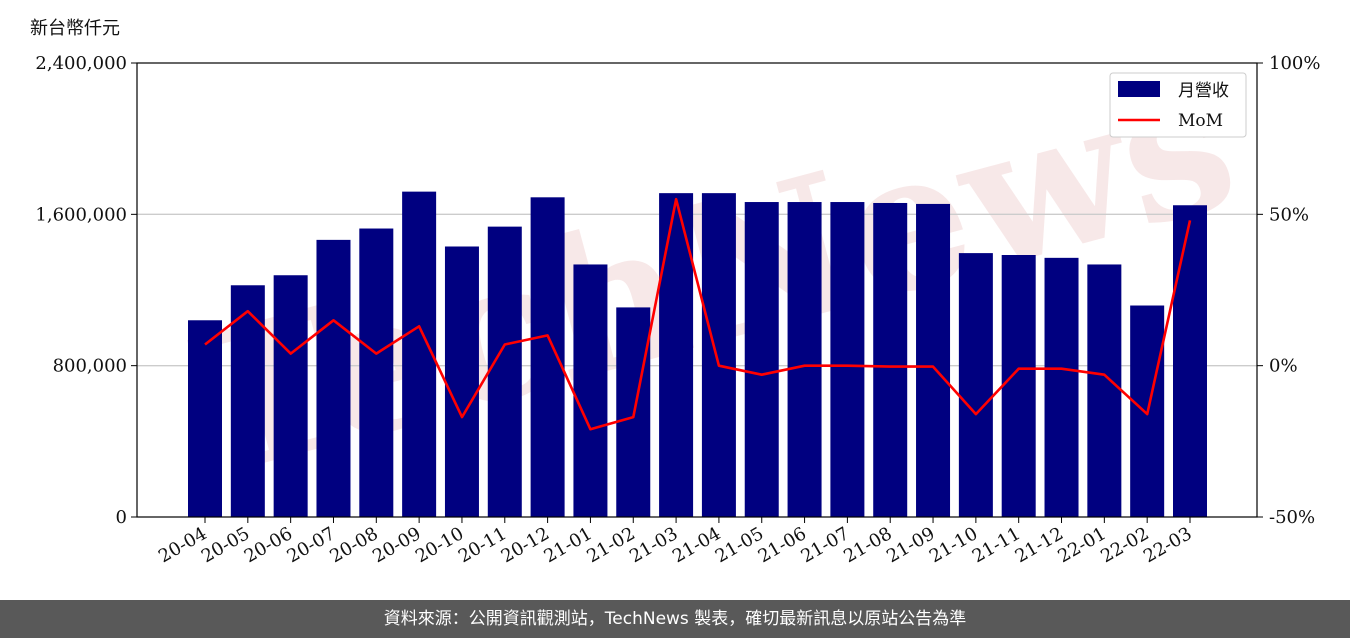 The image size is (1350, 638). What do you see at coordinates (182, 545) in the screenshot?
I see `x-tick-label: 20-04` at bounding box center [182, 545].